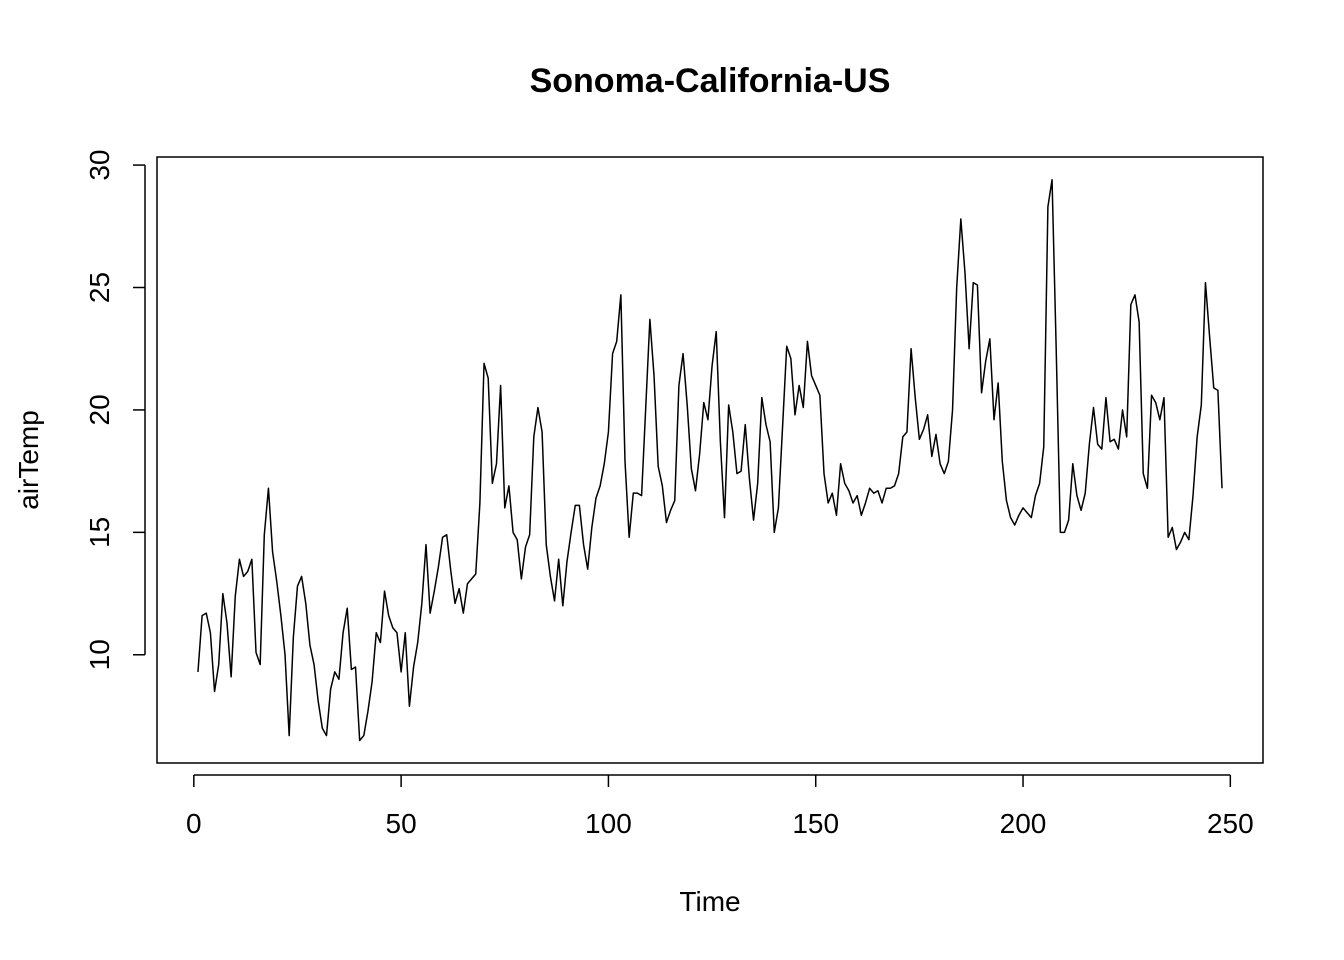 Image resolution: width=1344 pixels, height=960 pixels. What do you see at coordinates (709, 901) in the screenshot?
I see `x-axis-label: Time` at bounding box center [709, 901].